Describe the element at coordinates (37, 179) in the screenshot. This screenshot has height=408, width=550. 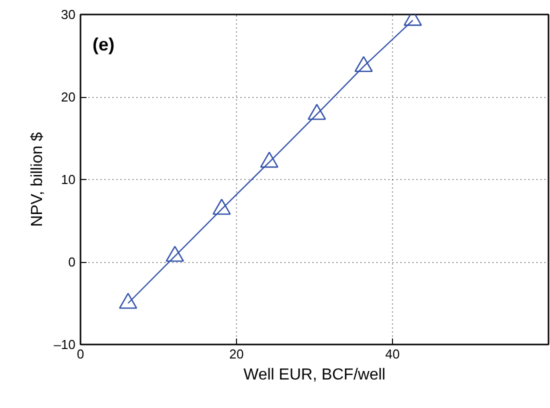
I see `y-axis-title: NPV, billion $` at that location.